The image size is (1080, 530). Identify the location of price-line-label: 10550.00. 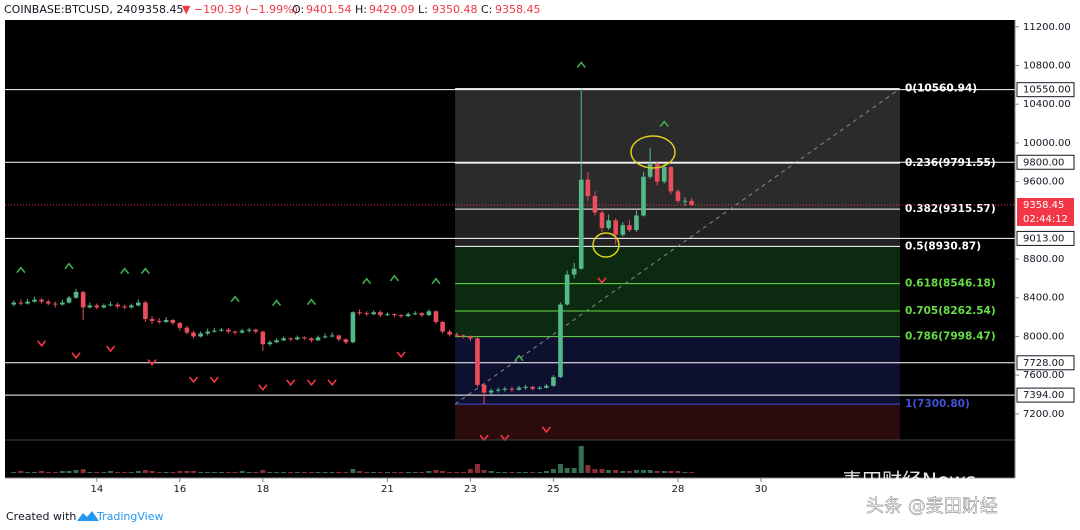
(1047, 90).